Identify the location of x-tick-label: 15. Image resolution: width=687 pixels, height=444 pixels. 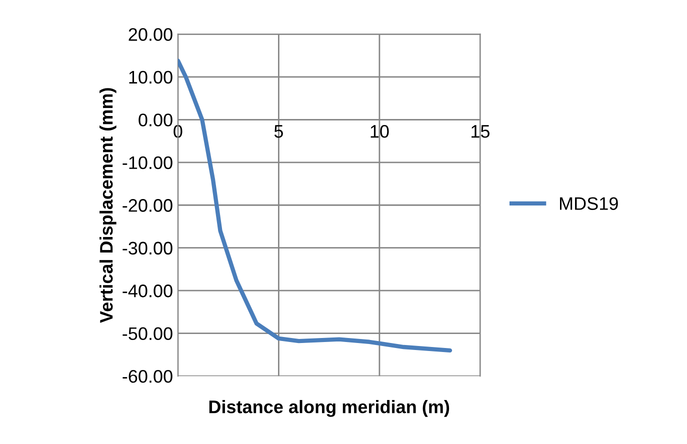
(481, 131).